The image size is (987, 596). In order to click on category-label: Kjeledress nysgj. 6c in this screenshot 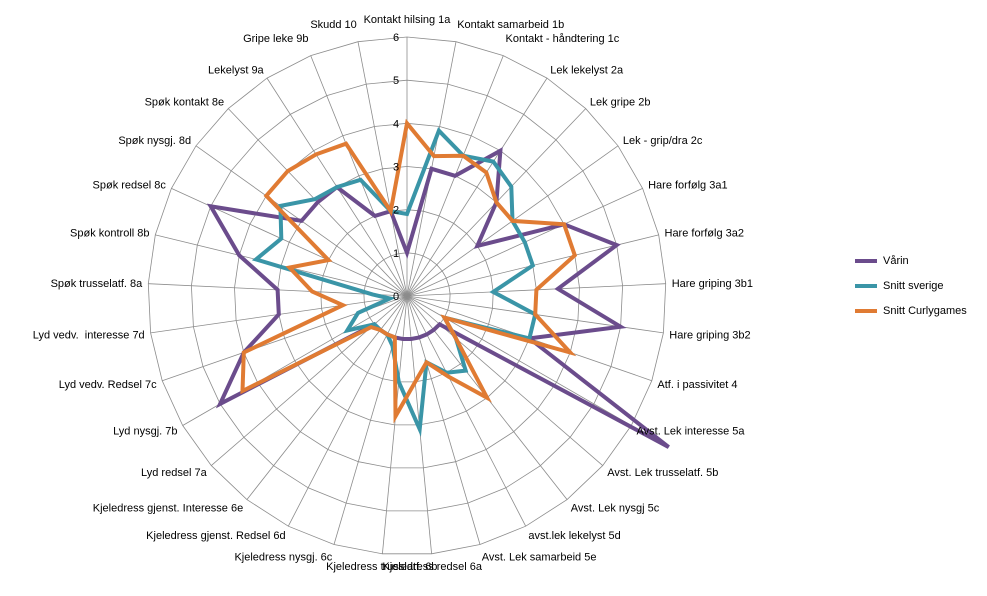, I will do `click(283, 557)`.